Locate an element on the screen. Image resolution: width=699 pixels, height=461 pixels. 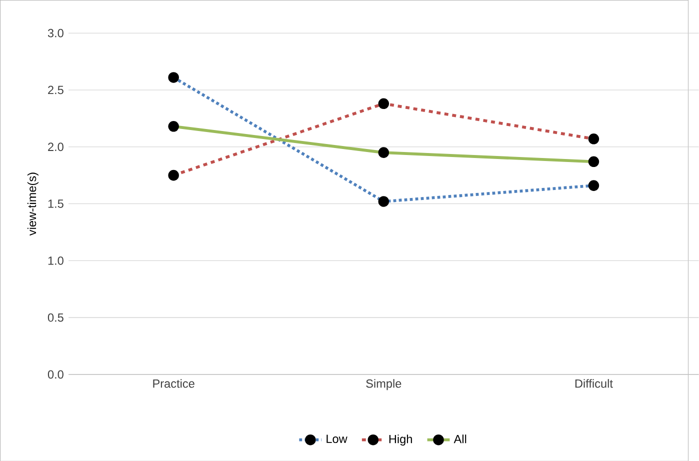
x-tick-label: Difficult is located at coordinates (594, 383).